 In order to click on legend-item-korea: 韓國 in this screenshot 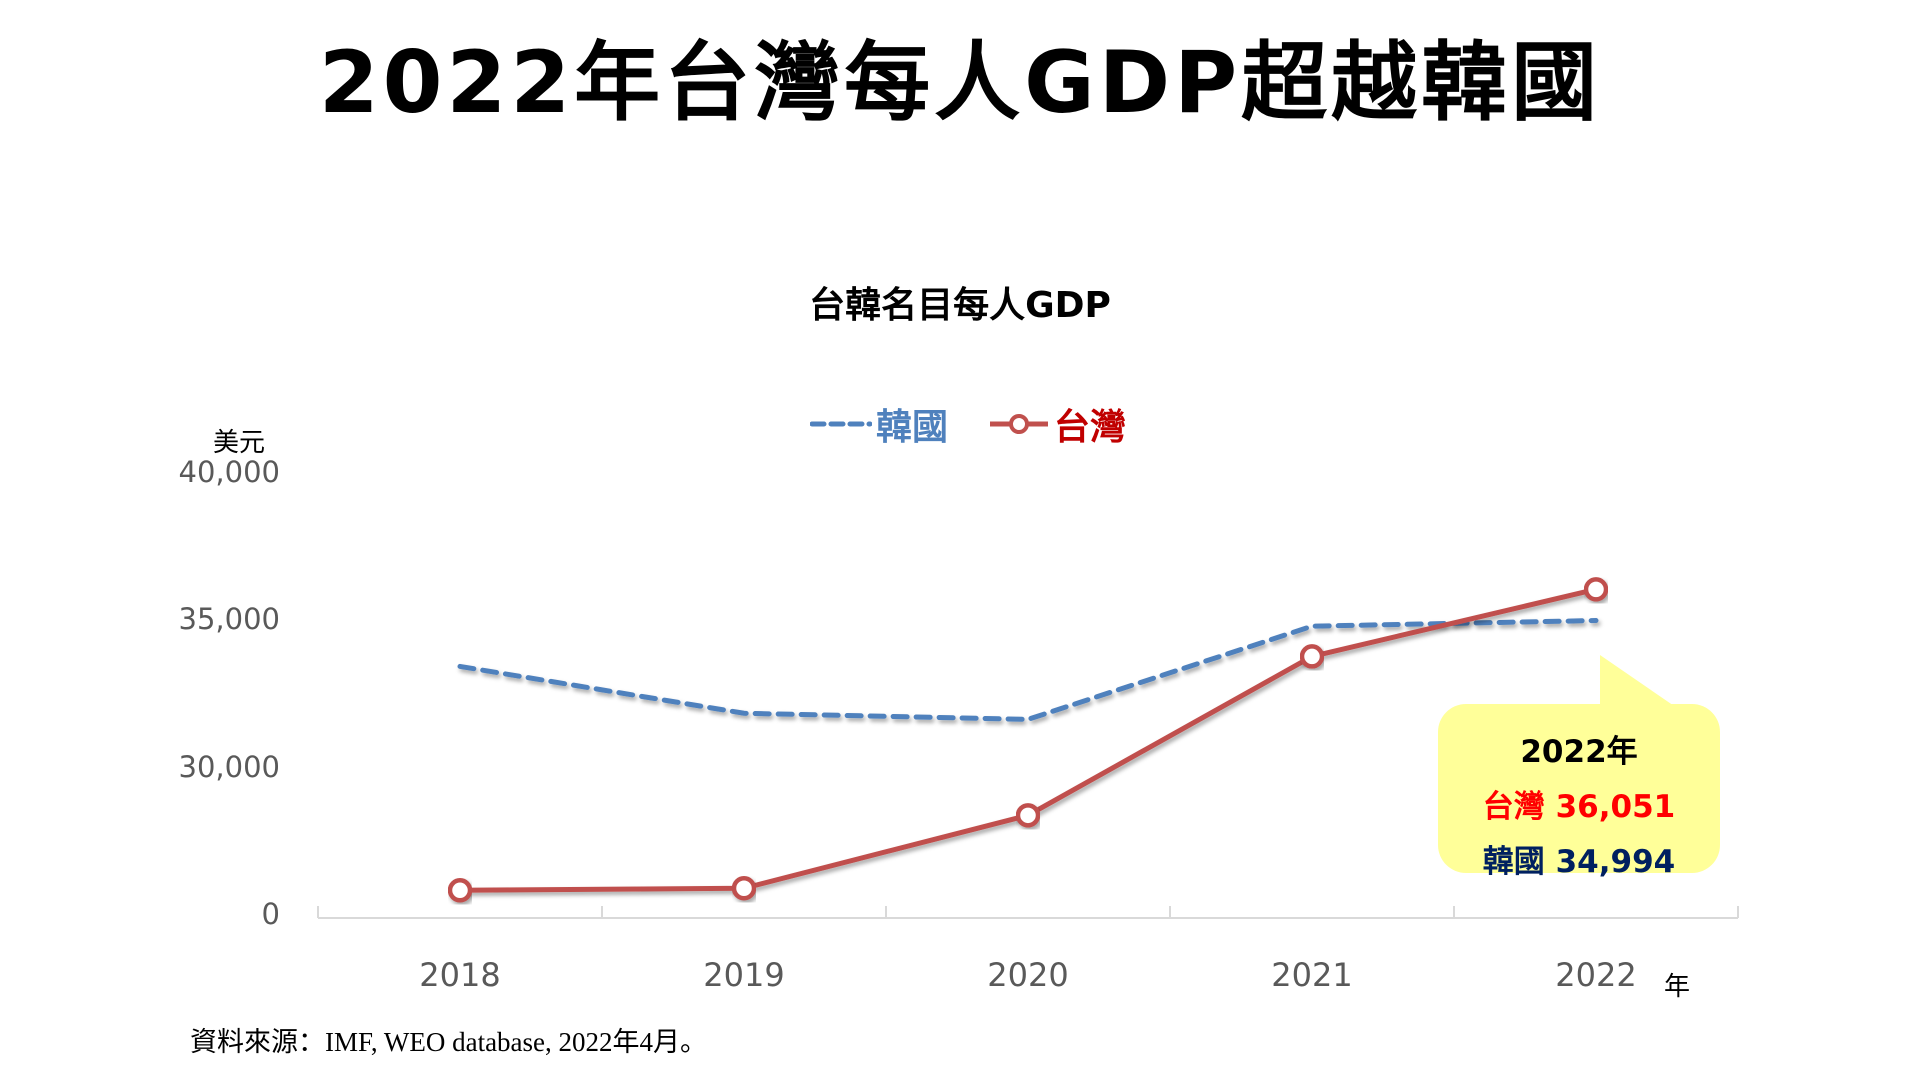, I will do `click(879, 424)`.